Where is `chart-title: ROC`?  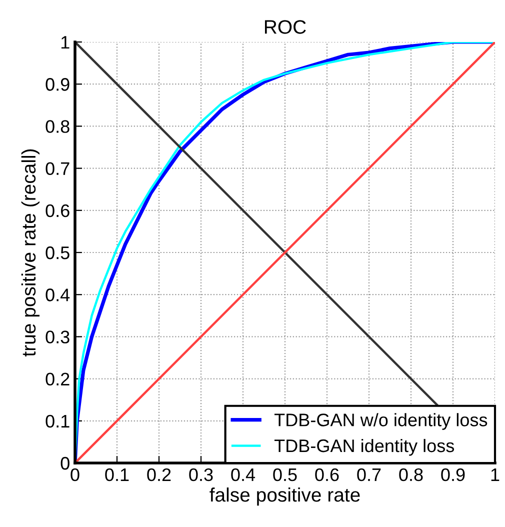
chart-title: ROC is located at coordinates (285, 27).